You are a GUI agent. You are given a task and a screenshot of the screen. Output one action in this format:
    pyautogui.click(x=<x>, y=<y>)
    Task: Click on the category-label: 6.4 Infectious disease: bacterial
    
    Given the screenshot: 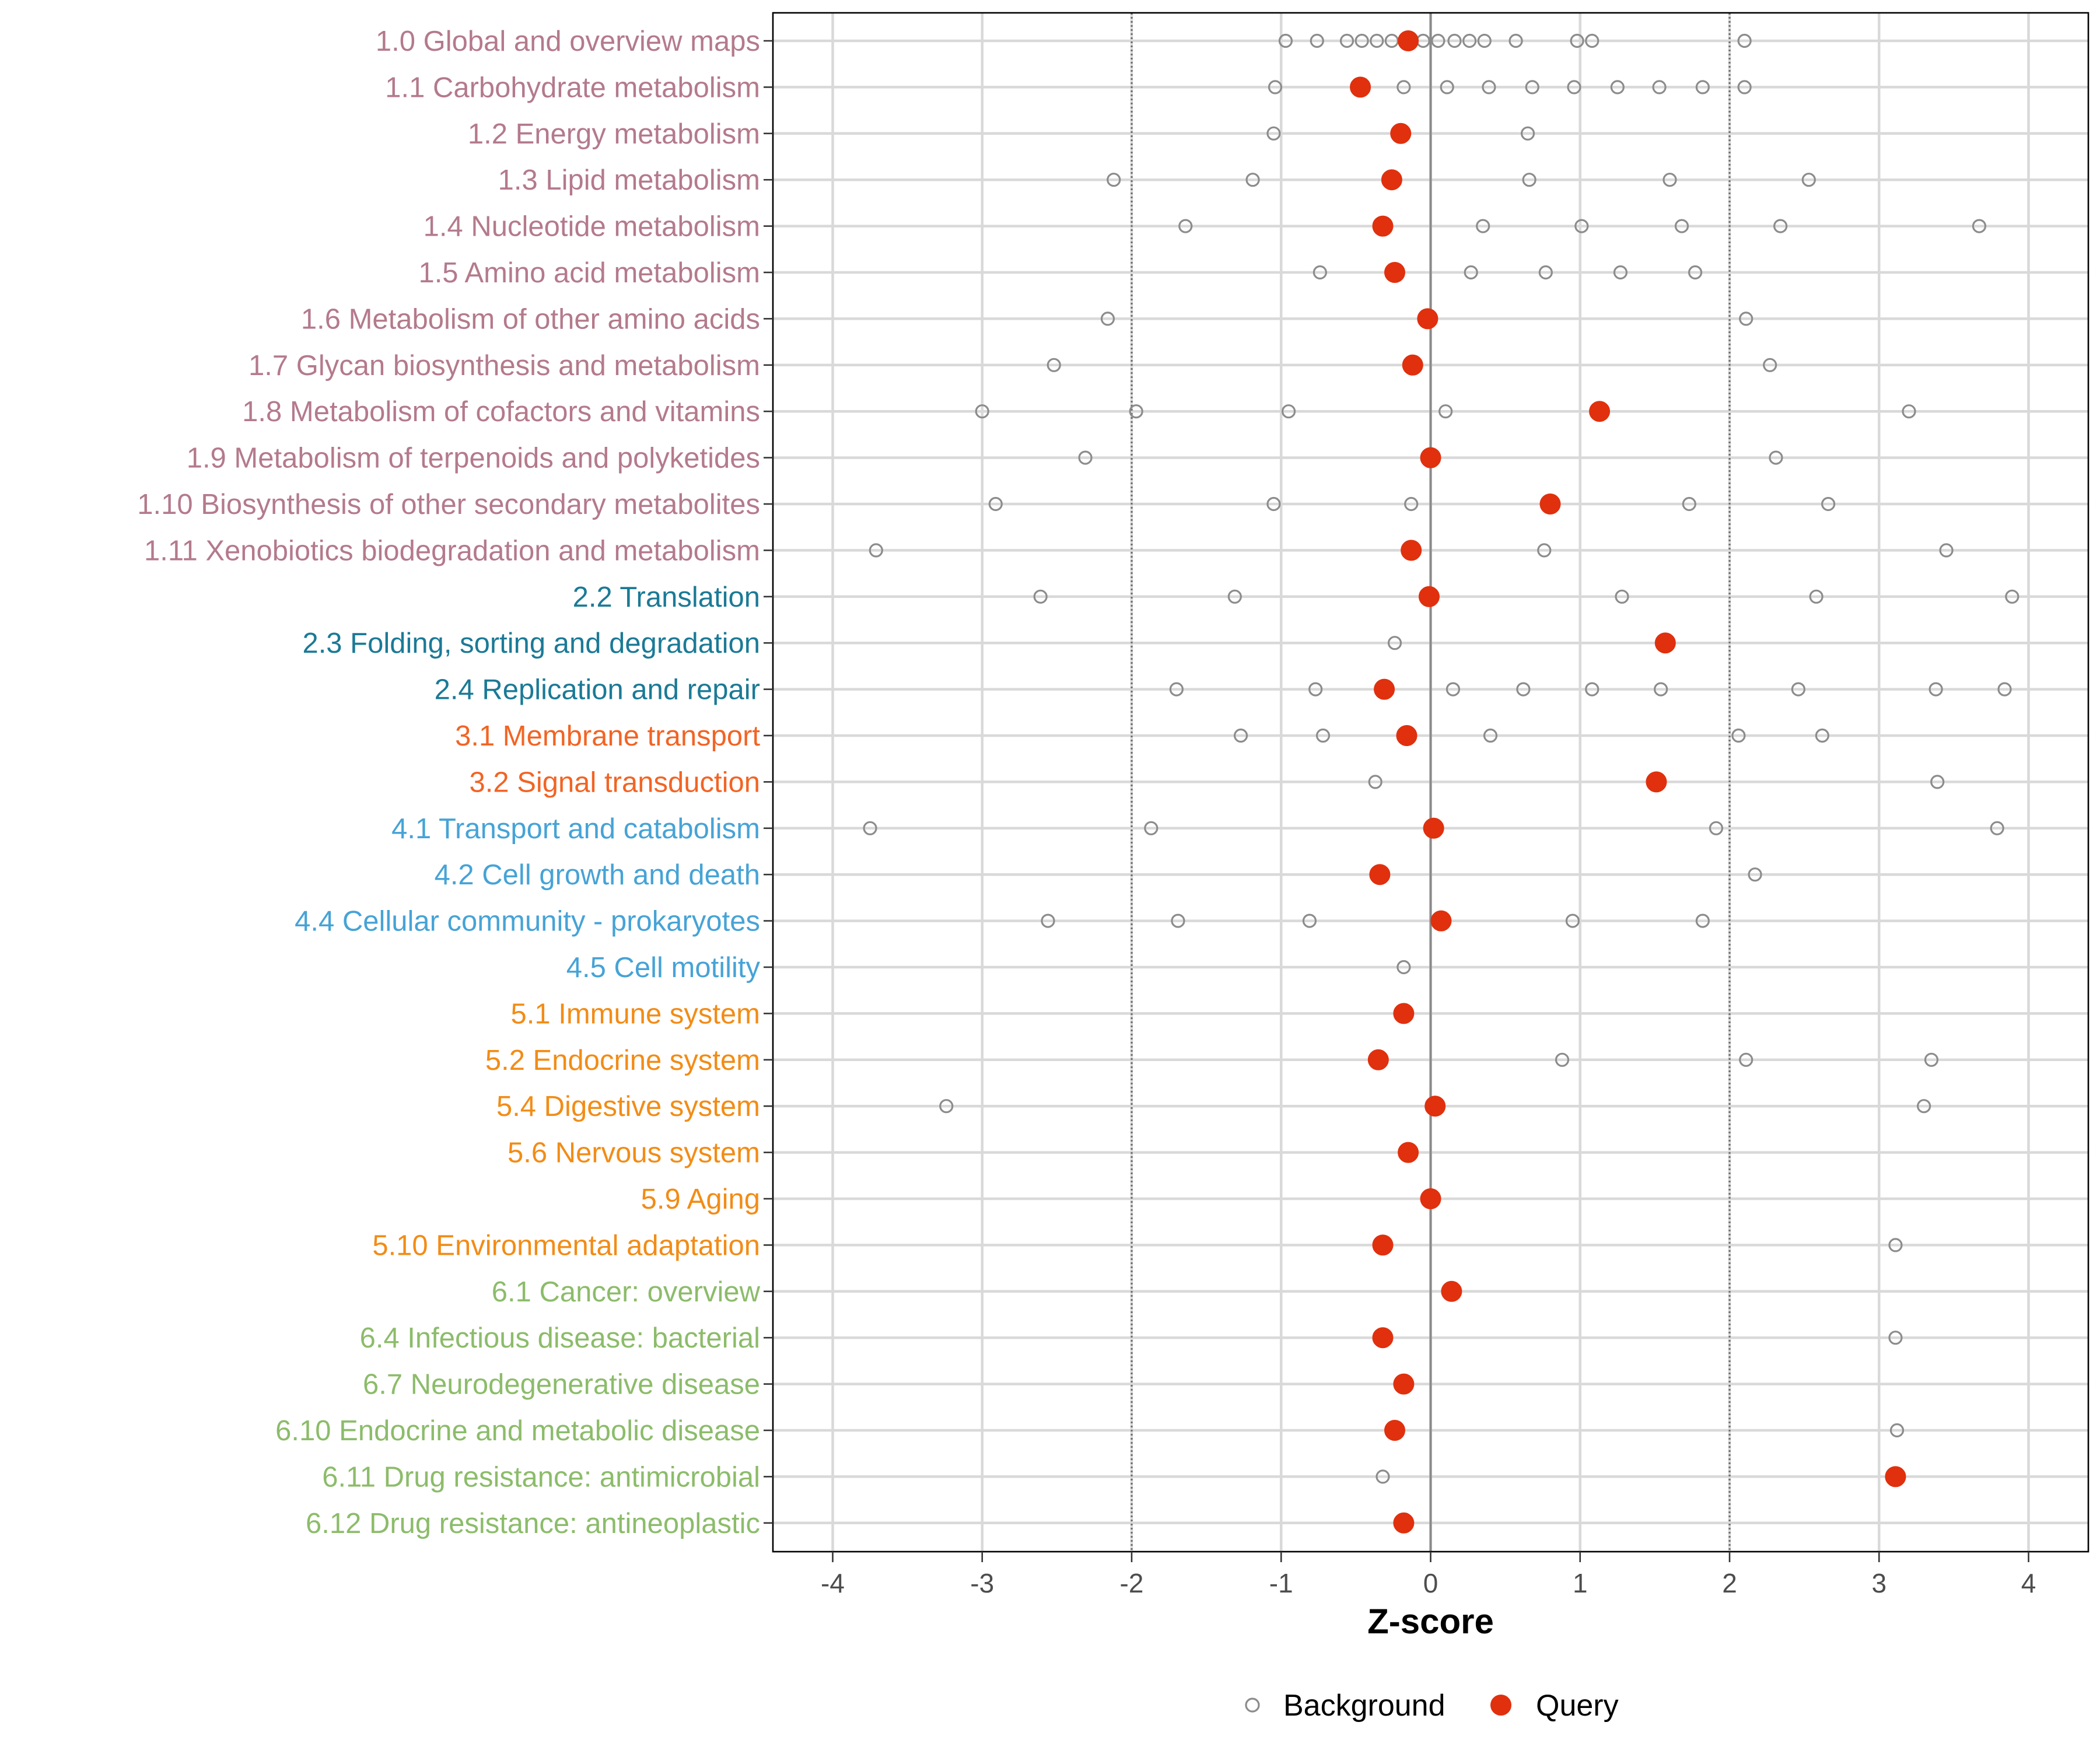 What is the action you would take?
    pyautogui.click(x=560, y=1338)
    